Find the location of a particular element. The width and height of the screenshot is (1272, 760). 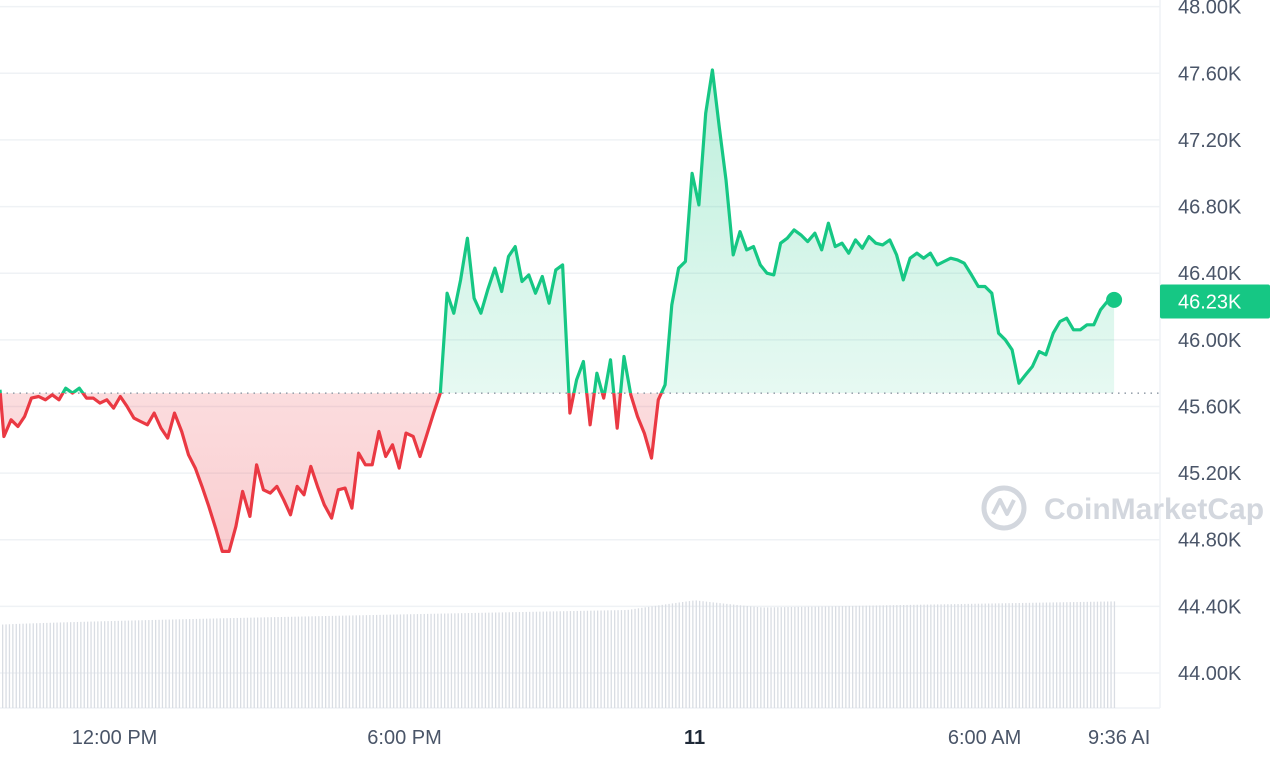

price-line-down is located at coordinates (332, 473).